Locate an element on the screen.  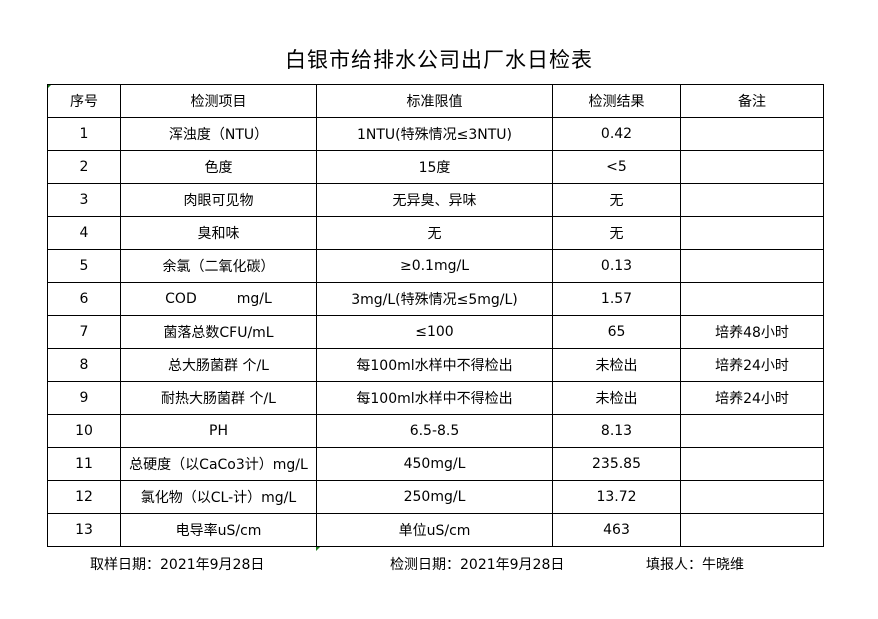
cell-item: 电导率uS/cm is located at coordinates (218, 530).